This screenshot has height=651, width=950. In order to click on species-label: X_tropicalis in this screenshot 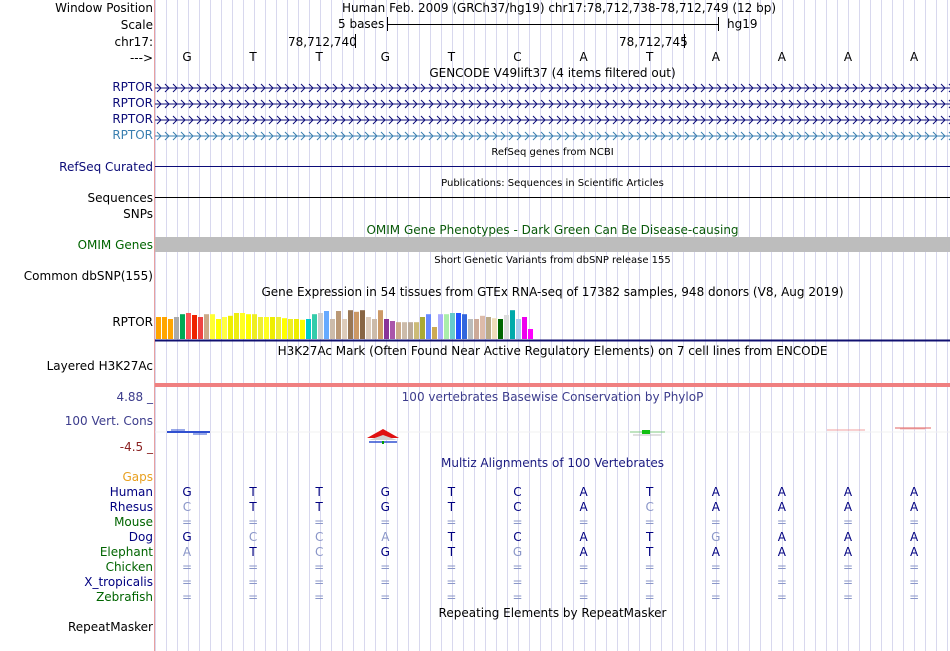, I will do `click(118, 582)`.